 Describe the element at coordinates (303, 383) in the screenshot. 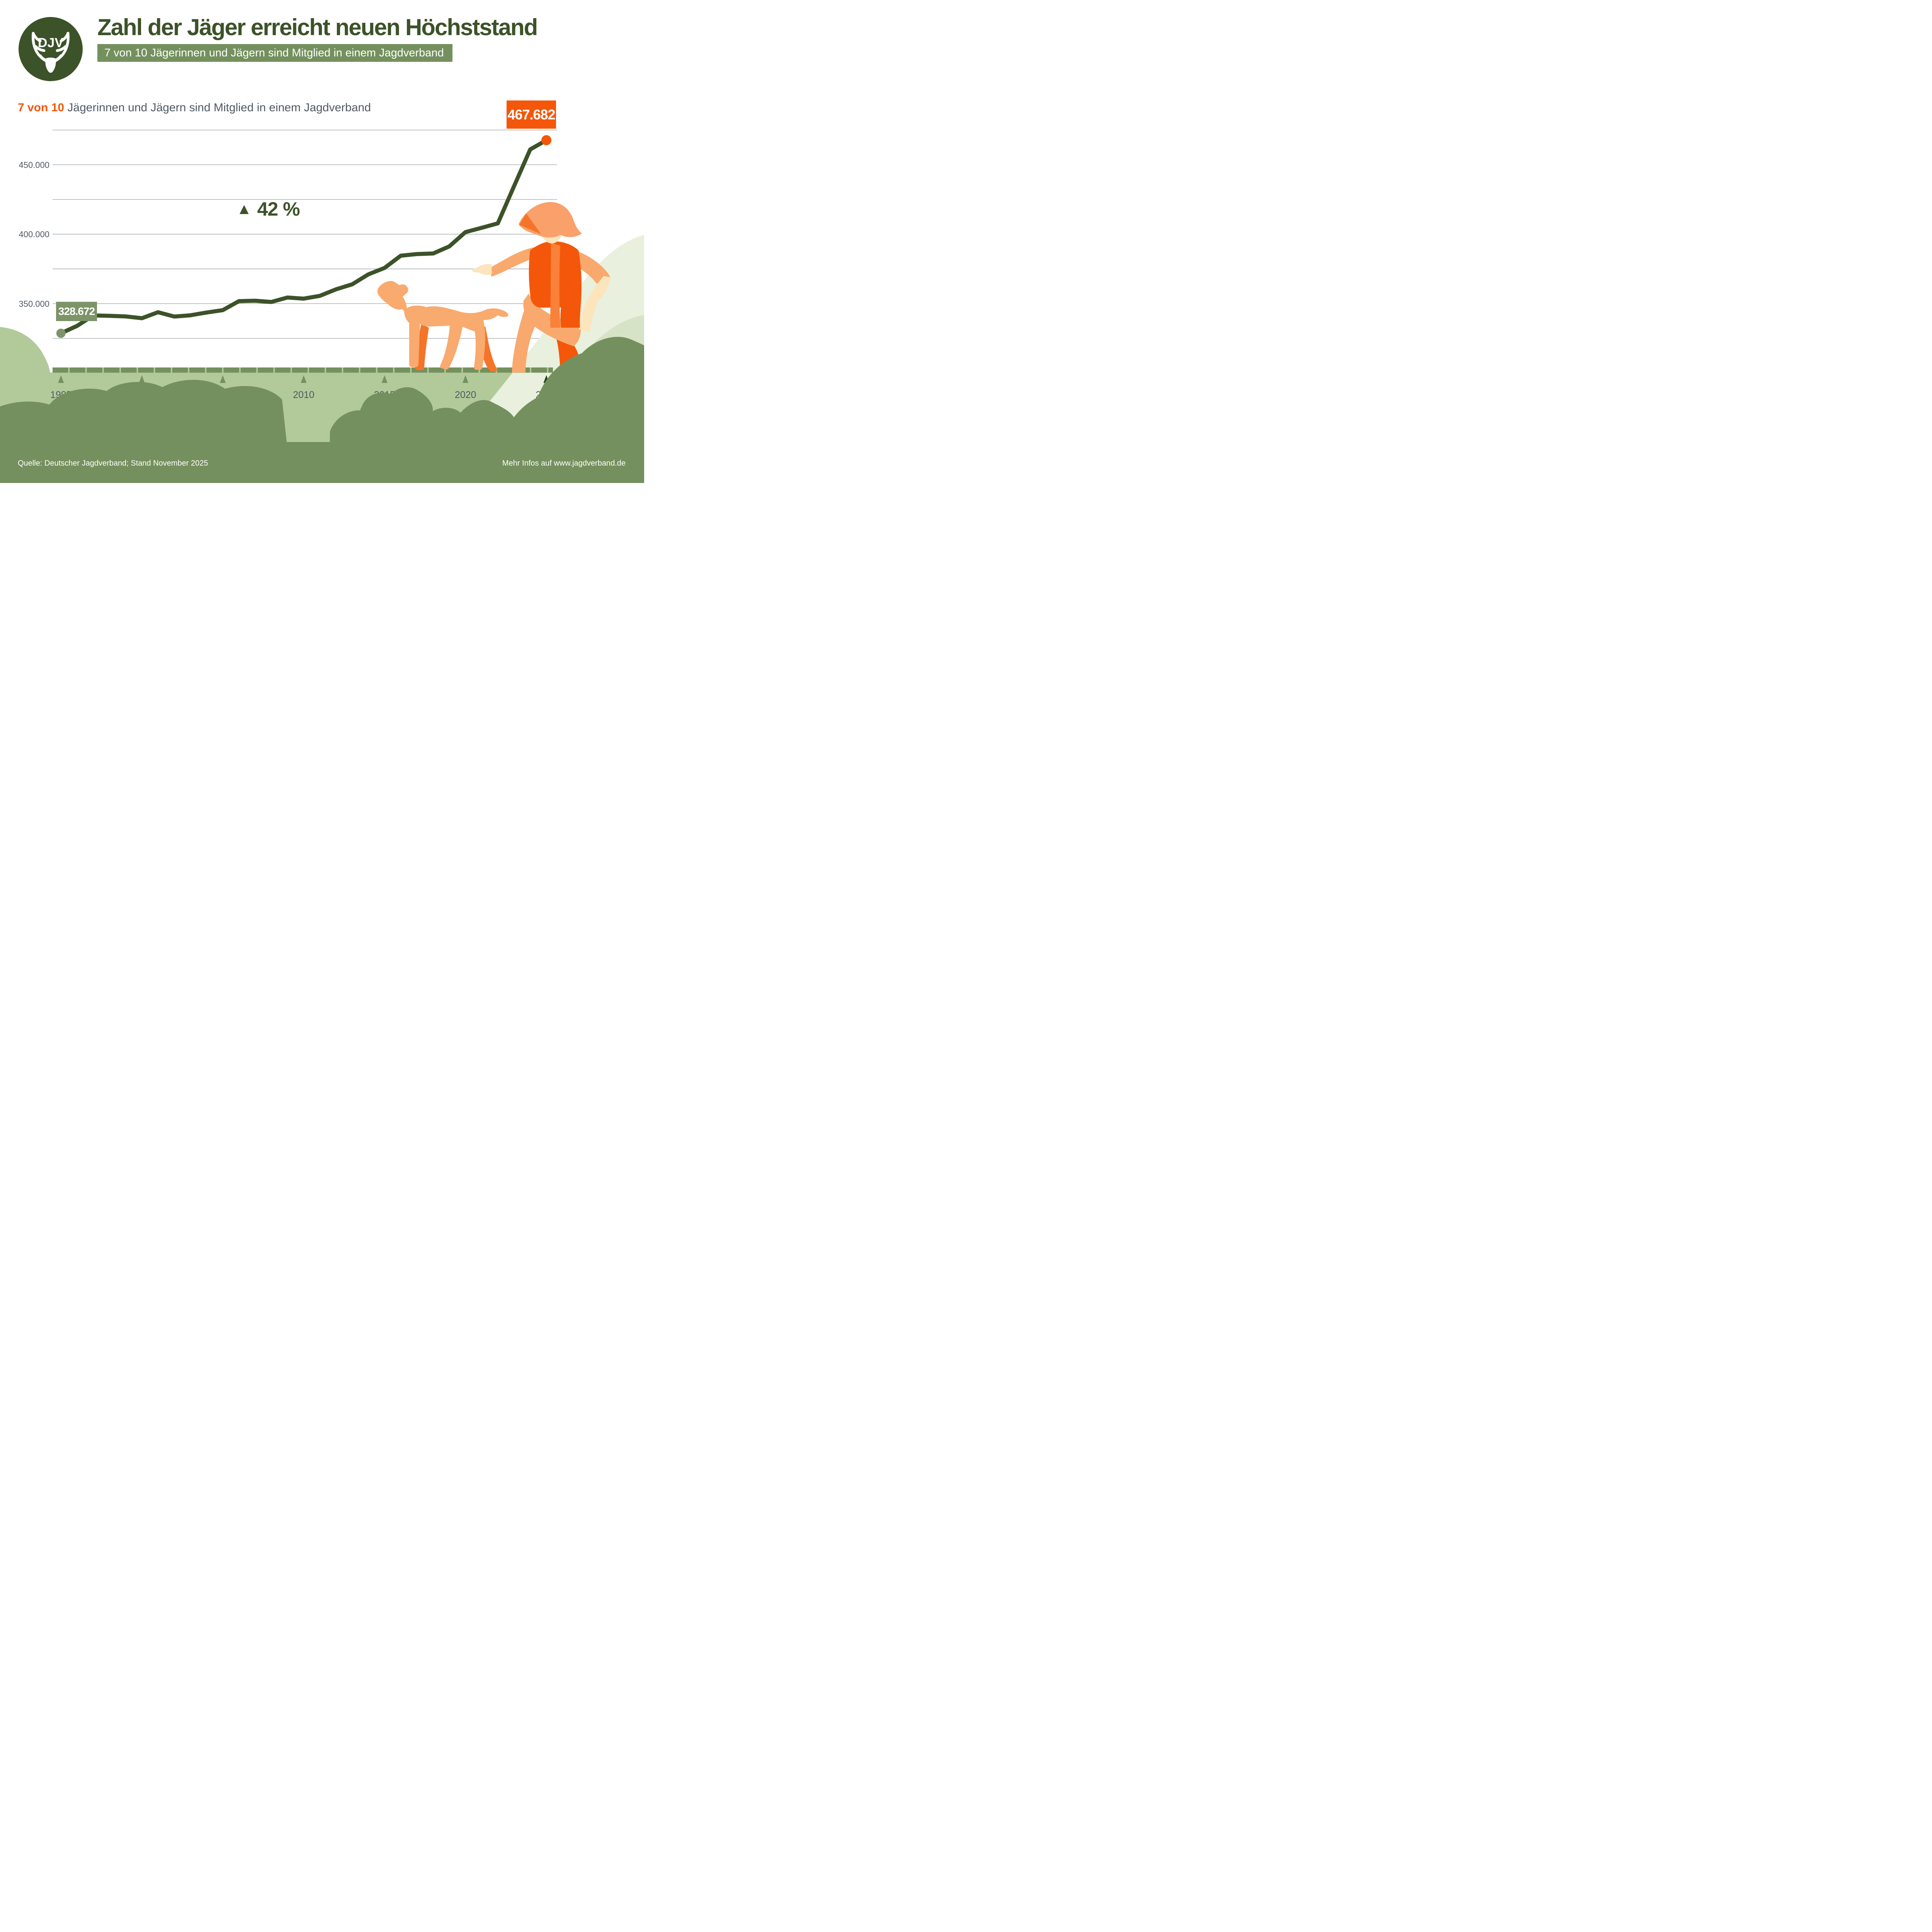

I see `x-axis: 1995 2000 2005 2010 2015 2020 2025` at that location.